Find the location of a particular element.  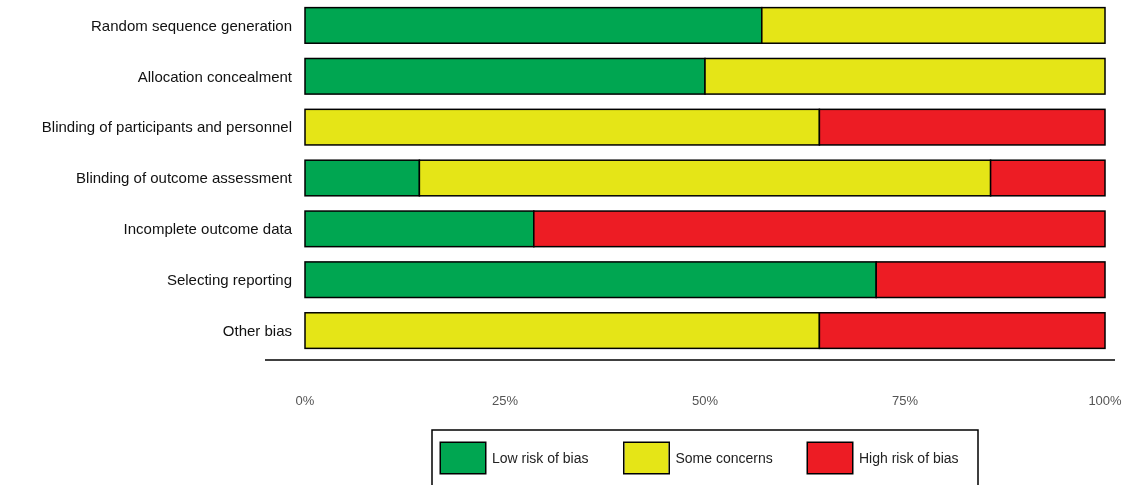

x-tick-label: 75% is located at coordinates (905, 400).